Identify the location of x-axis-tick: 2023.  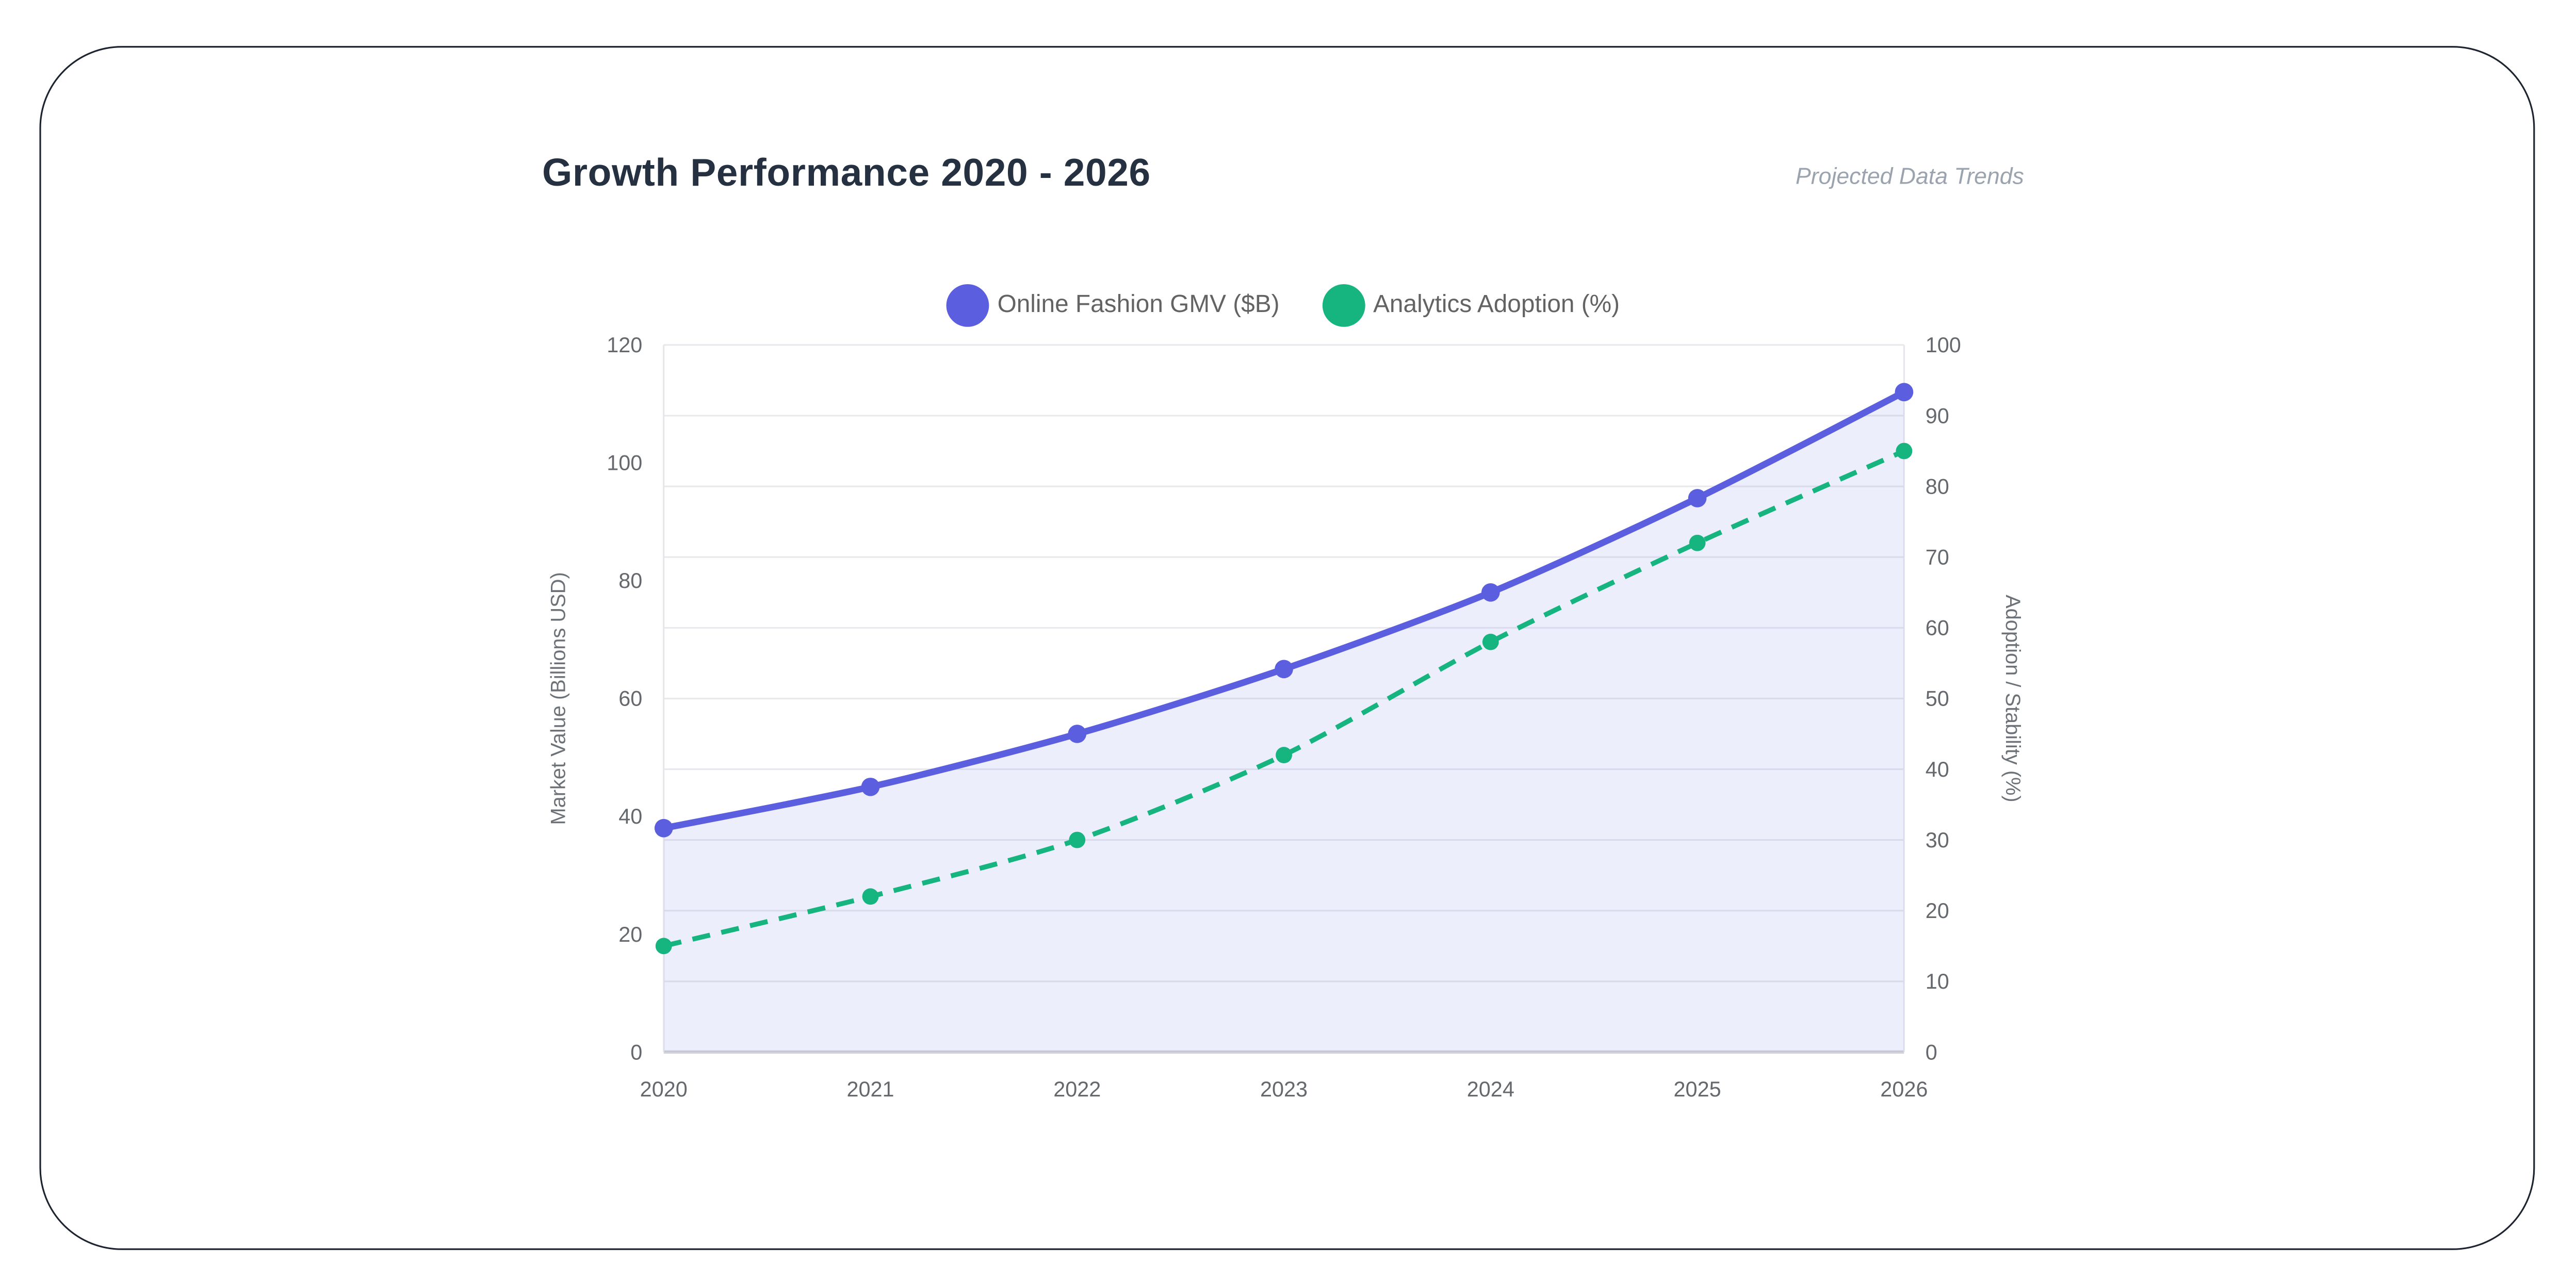
(1284, 1089).